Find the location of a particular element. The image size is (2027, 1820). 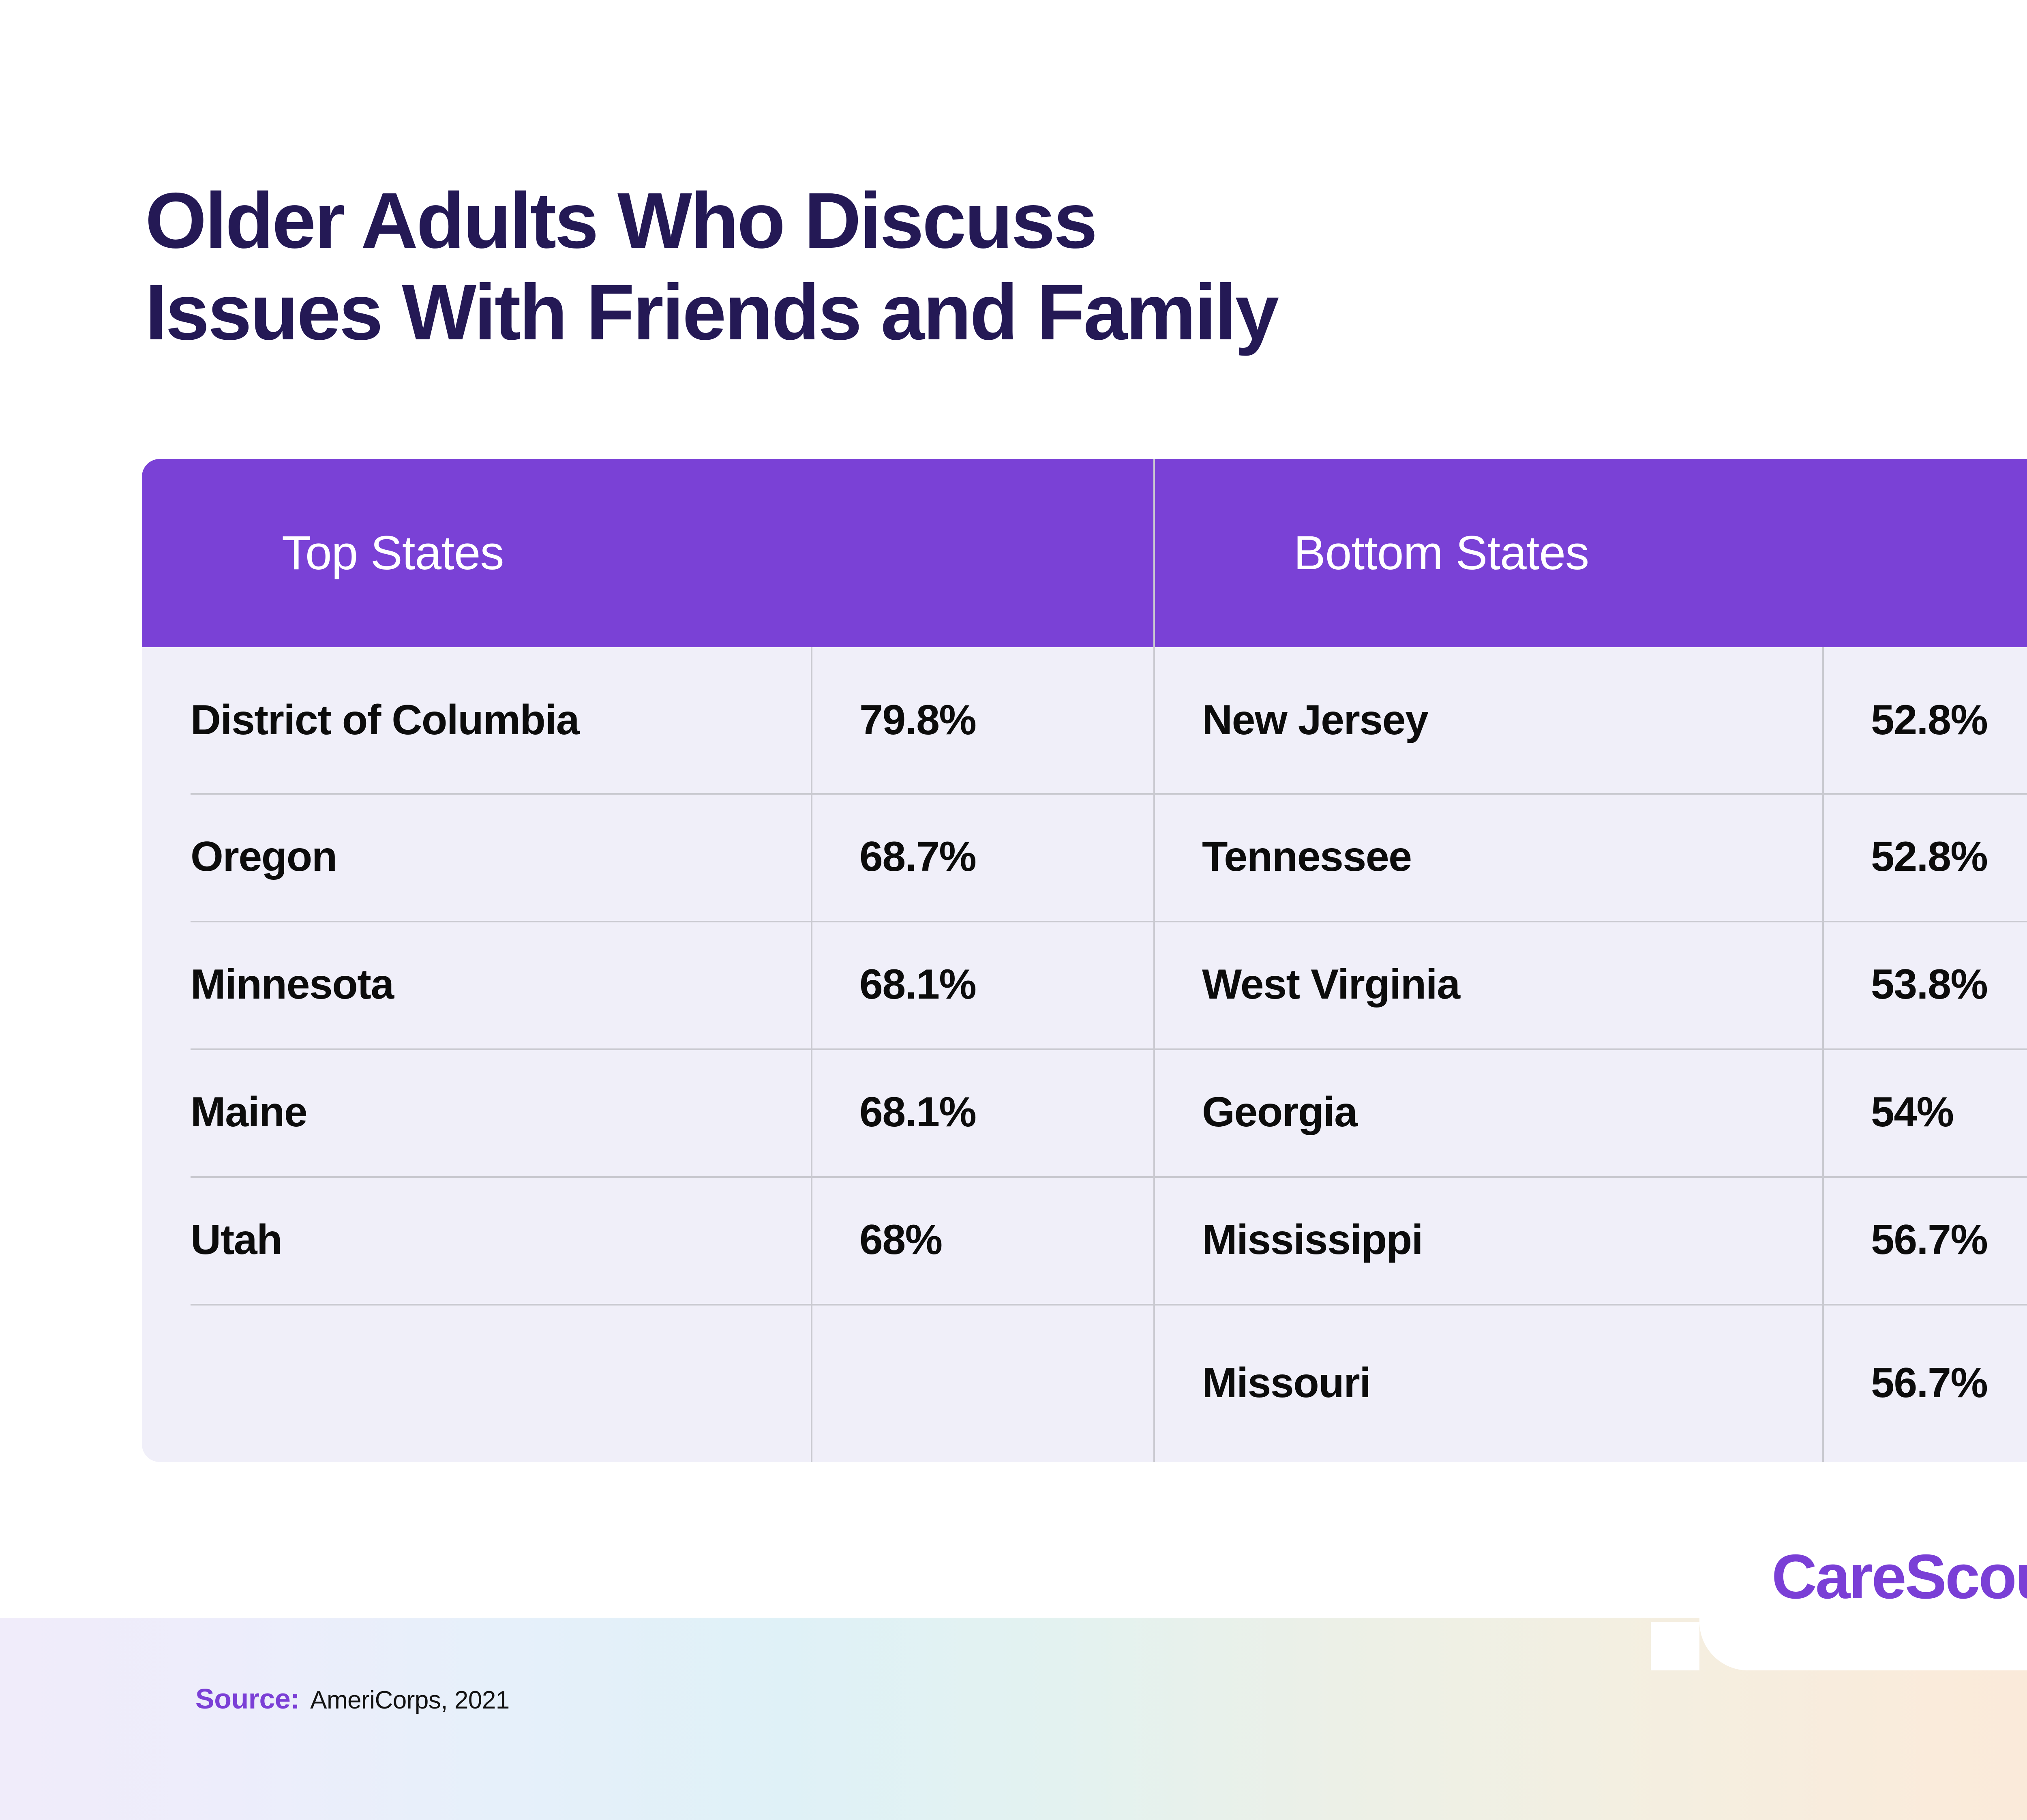

page-title-line-1: Older Adults Who Discuss is located at coordinates (621, 220).